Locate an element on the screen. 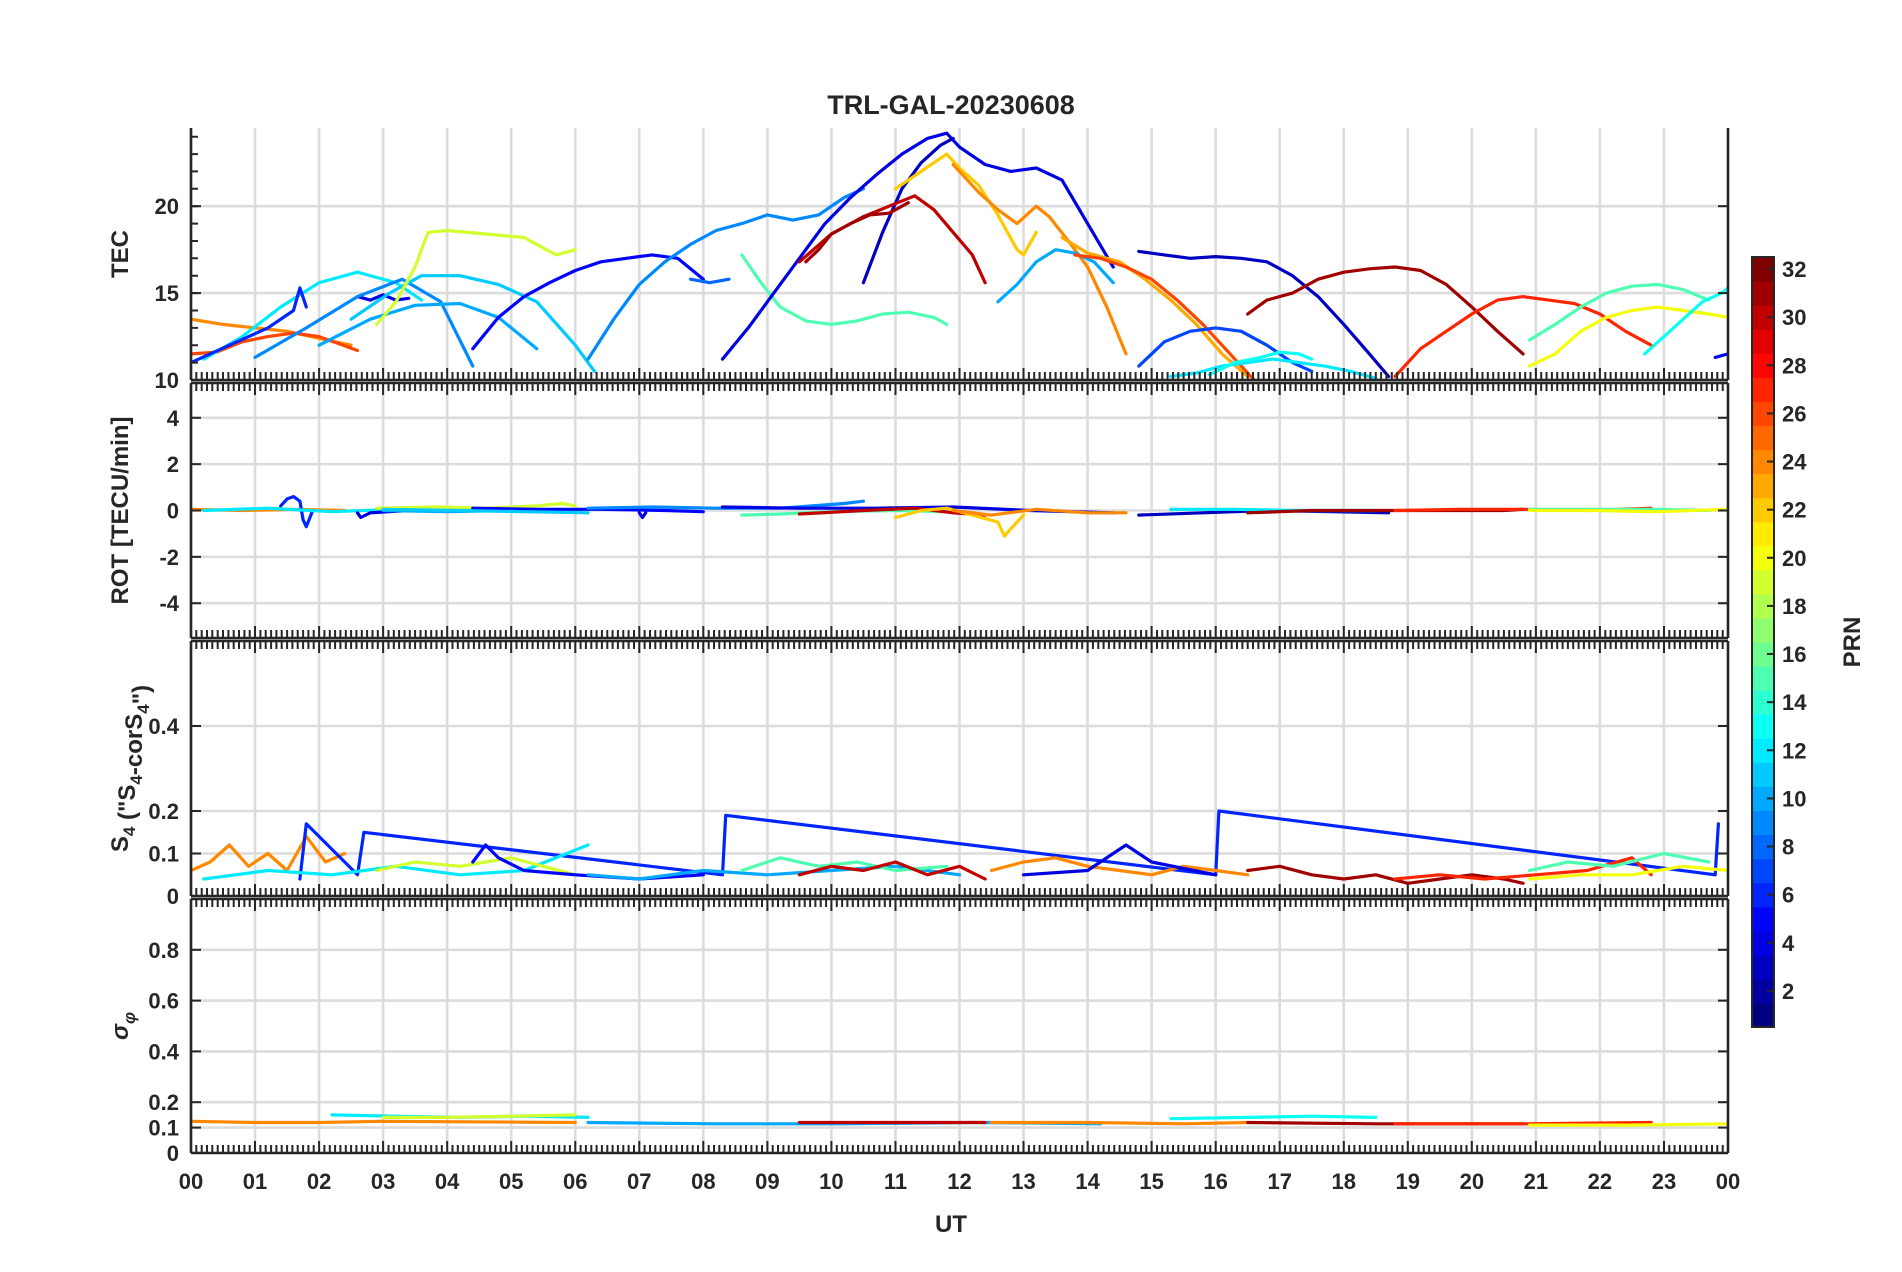 This screenshot has width=1902, height=1272. s4-y-tick-label: 0.2 is located at coordinates (163, 811).